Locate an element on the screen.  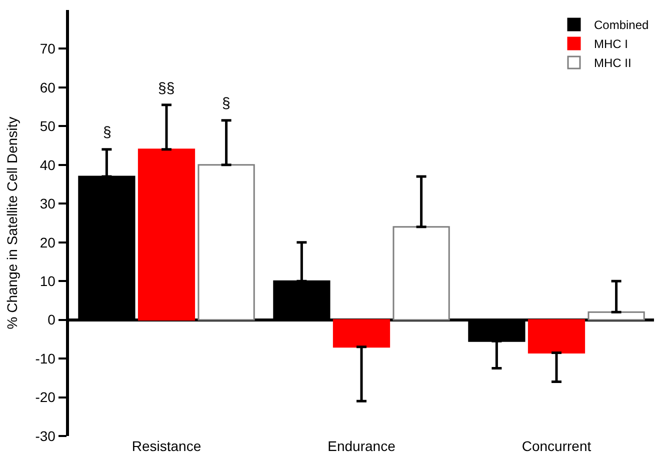
x-tick-label: Concurrent is located at coordinates (557, 446).